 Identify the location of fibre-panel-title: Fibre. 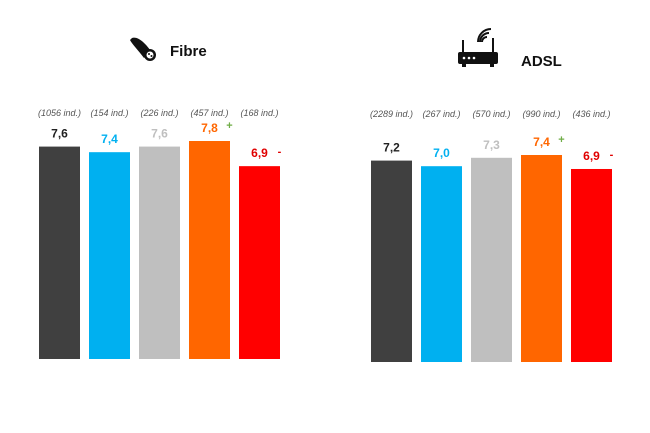
(188, 51).